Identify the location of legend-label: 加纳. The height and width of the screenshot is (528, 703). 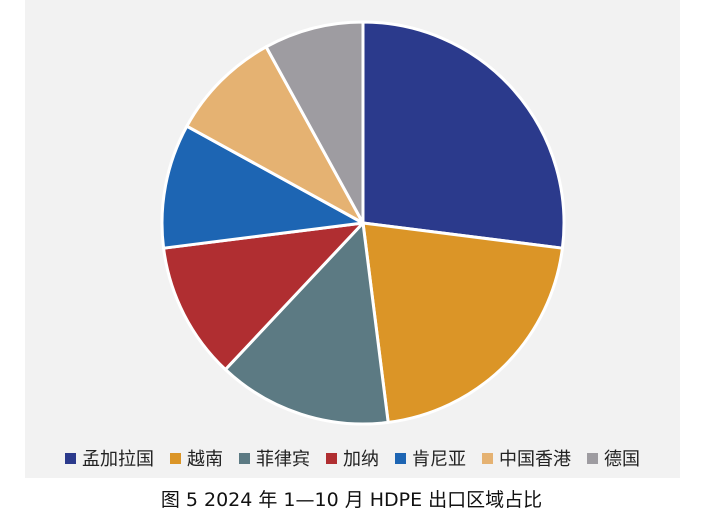
(361, 459).